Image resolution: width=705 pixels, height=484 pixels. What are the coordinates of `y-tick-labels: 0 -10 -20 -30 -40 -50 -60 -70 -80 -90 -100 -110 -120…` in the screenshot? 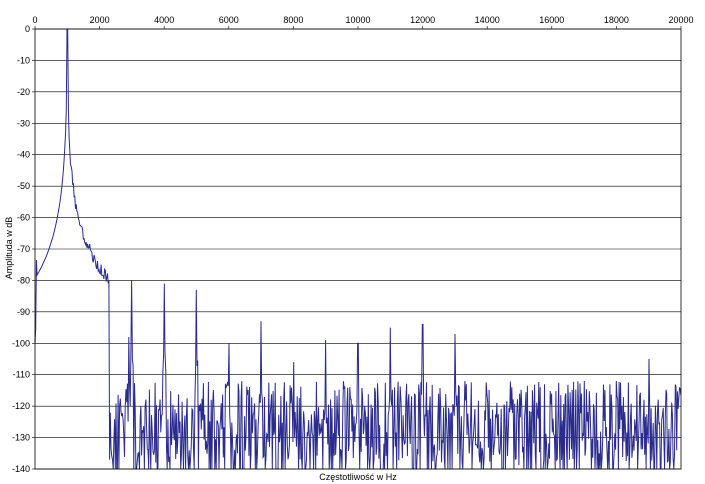 It's located at (21, 249).